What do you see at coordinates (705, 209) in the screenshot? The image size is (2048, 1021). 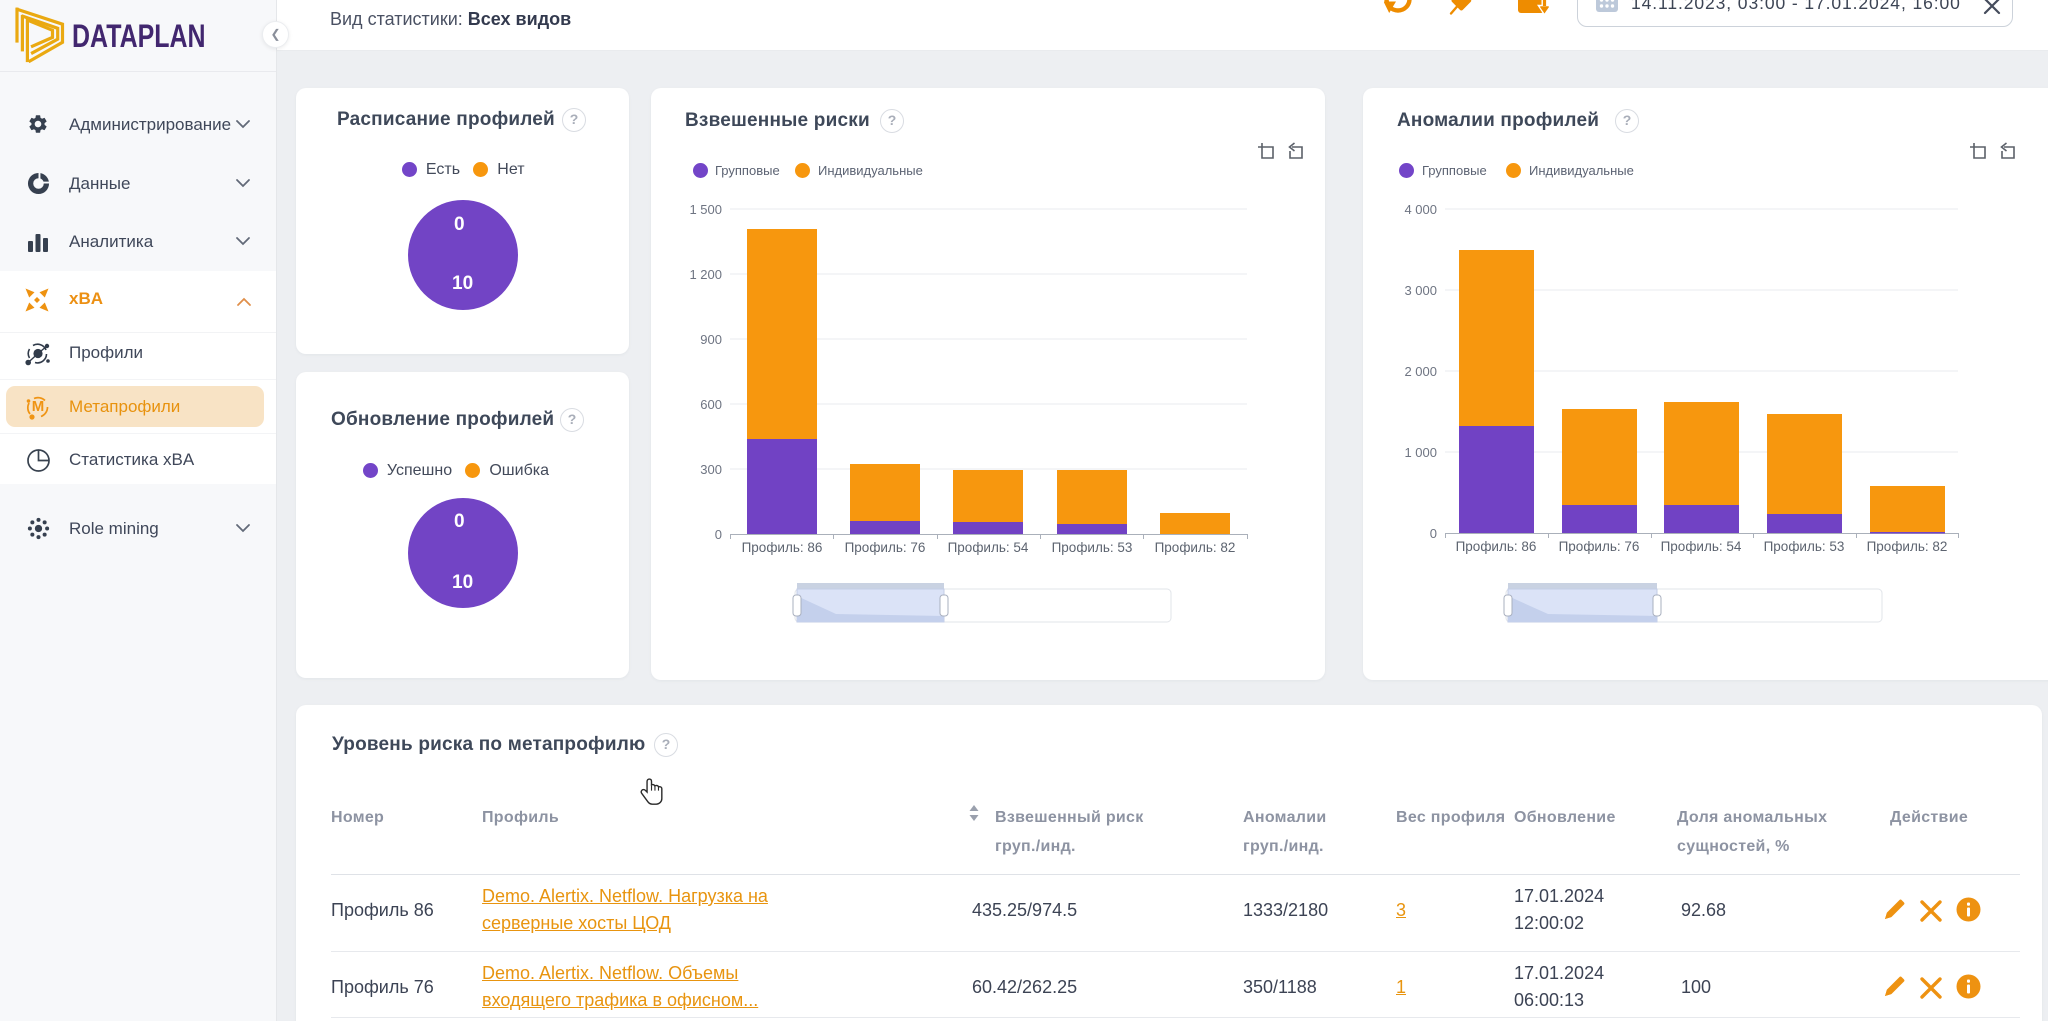 I see `svg-text: 1 500` at bounding box center [705, 209].